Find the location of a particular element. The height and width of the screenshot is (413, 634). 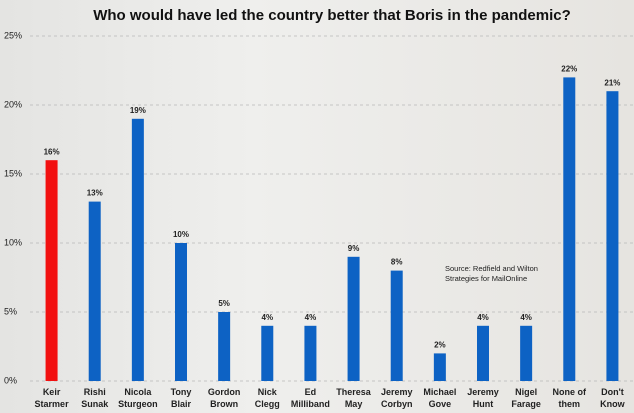

x-tick-label: Ed Milliband is located at coordinates (310, 398).